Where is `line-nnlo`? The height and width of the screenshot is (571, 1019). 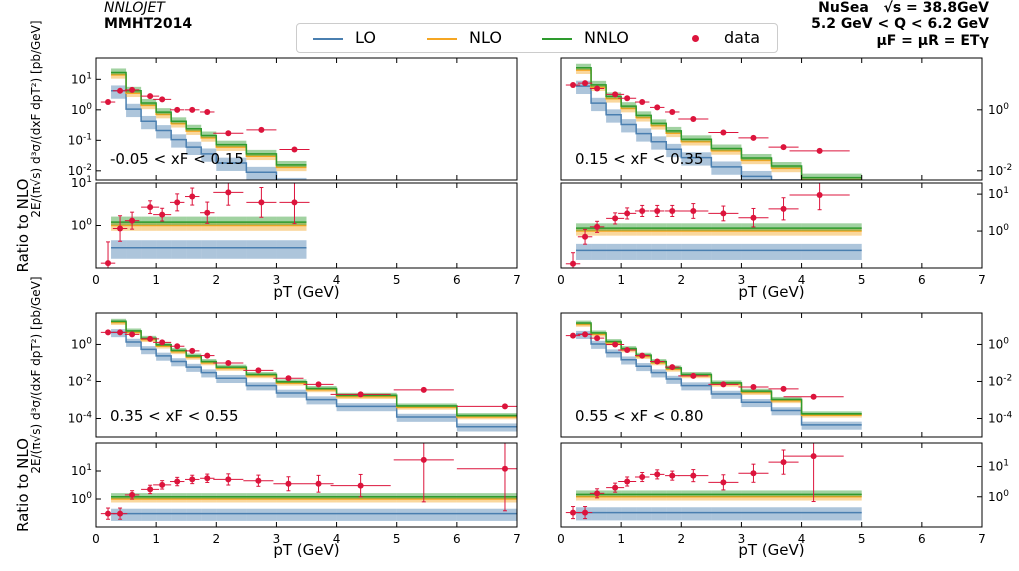 line-nnlo is located at coordinates (719, 122).